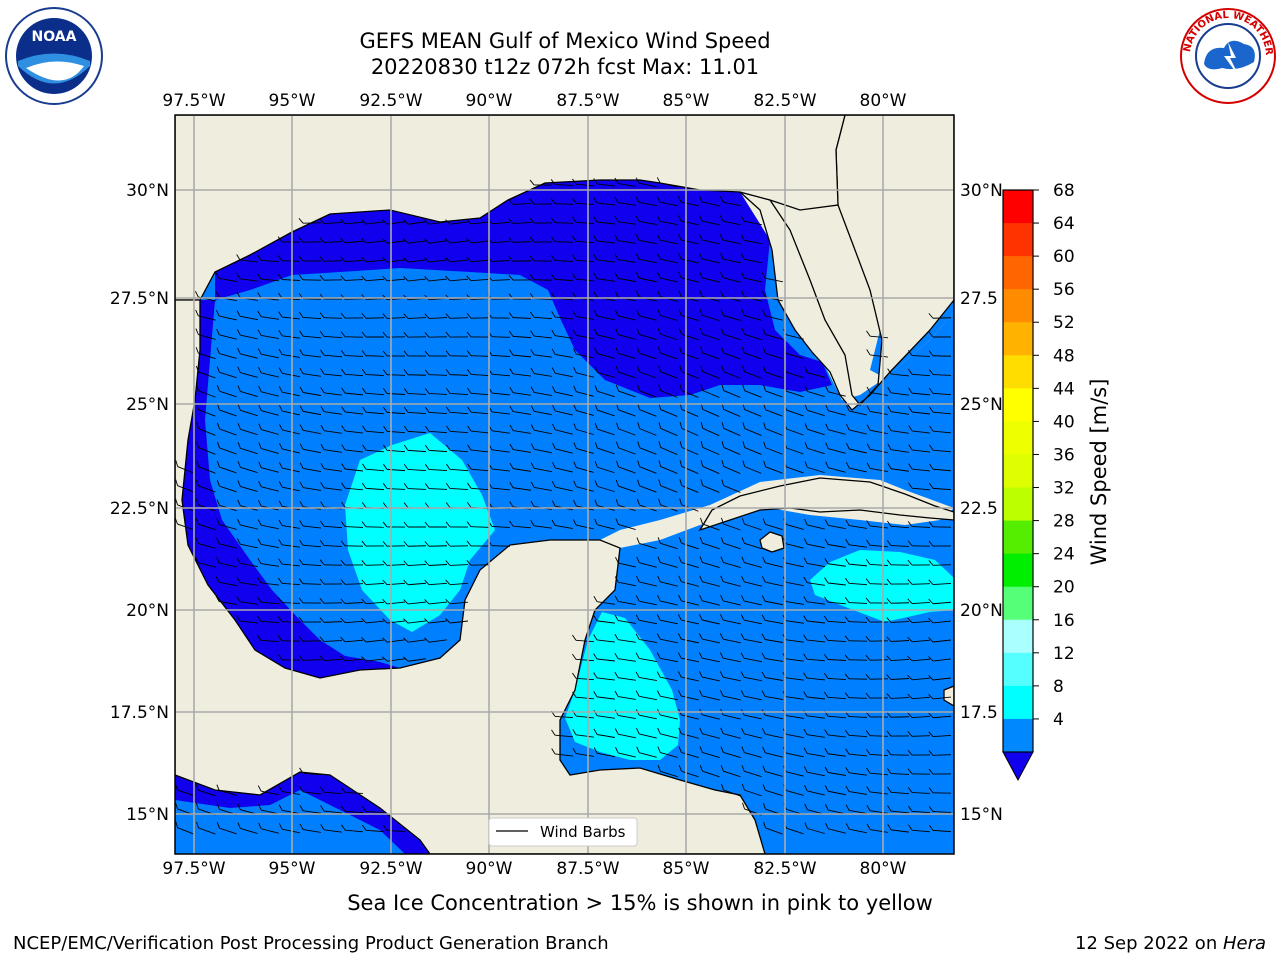 This screenshot has height=960, width=1280. What do you see at coordinates (948, 696) in the screenshot?
I see `land-jamaica` at bounding box center [948, 696].